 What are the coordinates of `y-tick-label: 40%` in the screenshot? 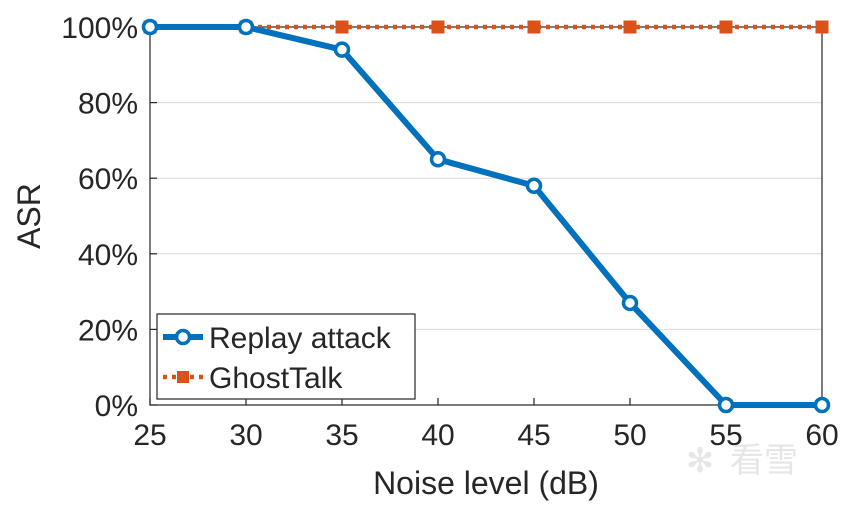 It's located at (108, 255).